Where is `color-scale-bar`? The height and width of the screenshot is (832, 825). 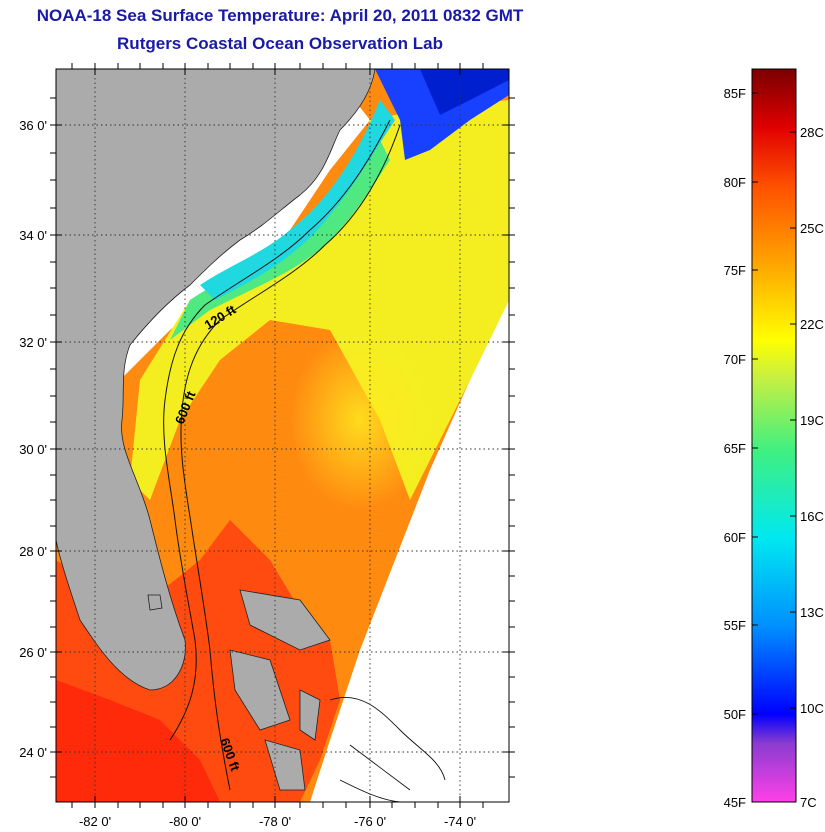
color-scale-bar is located at coordinates (774, 435).